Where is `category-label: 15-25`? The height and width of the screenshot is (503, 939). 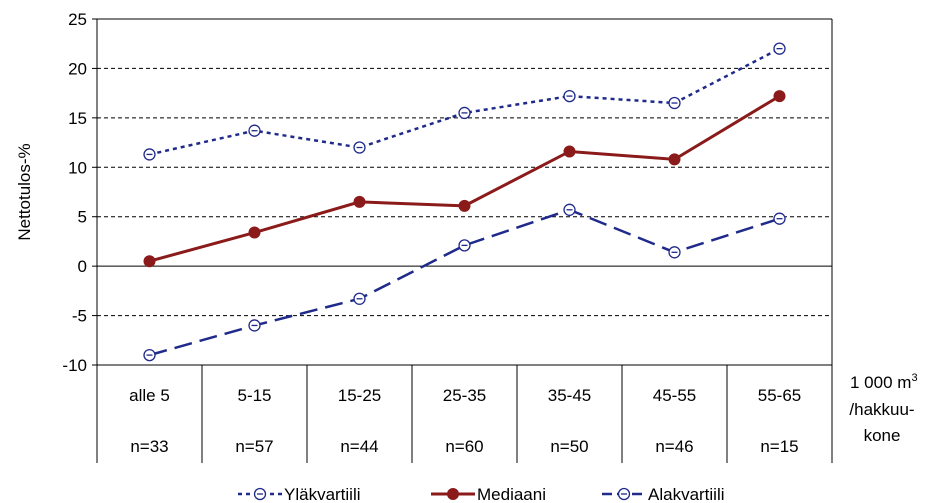 category-label: 15-25 is located at coordinates (359, 395).